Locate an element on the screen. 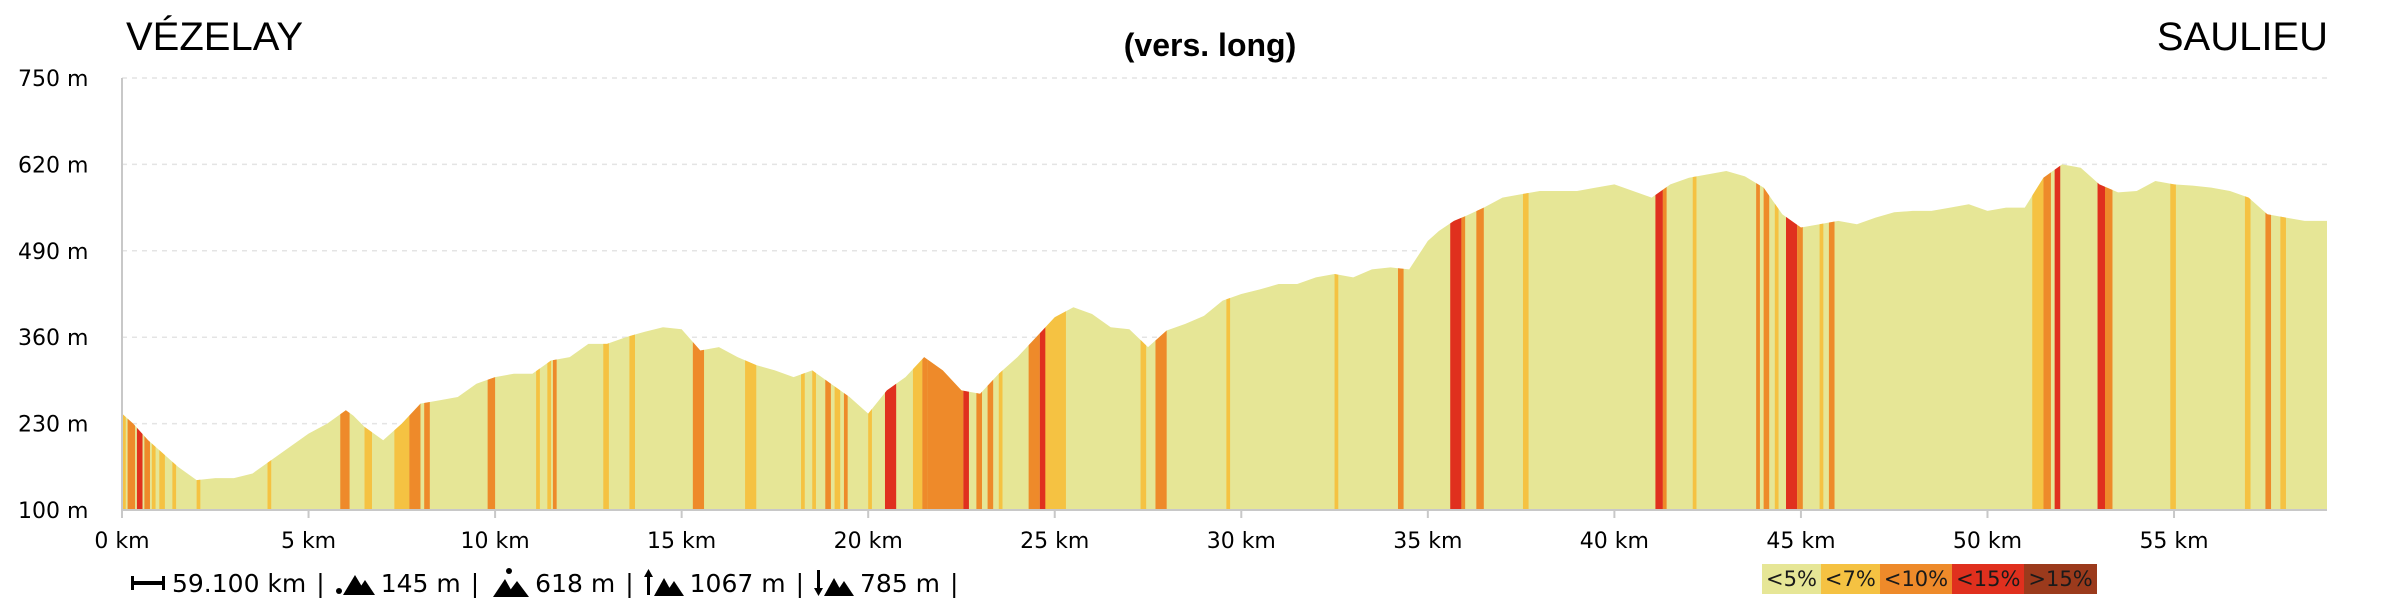  legend-item-lt5: <5% is located at coordinates (1791, 579).